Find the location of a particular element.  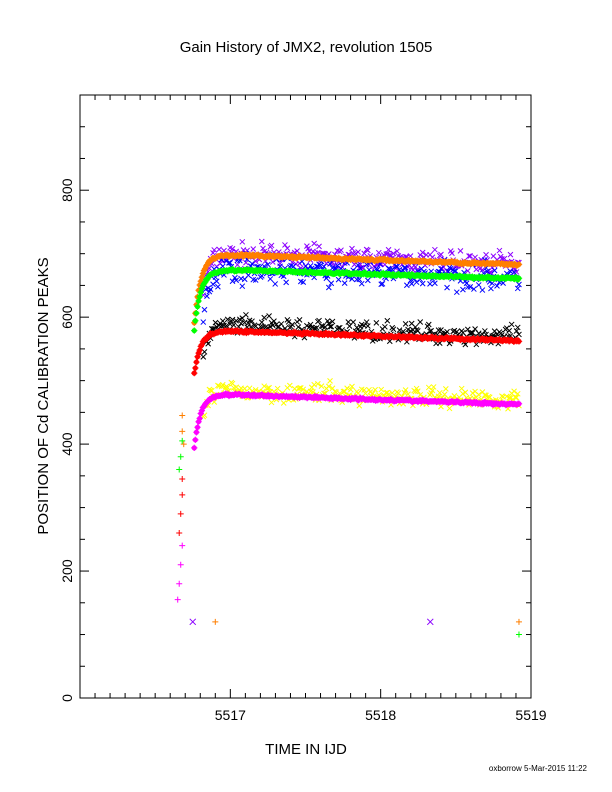

x-tick-labels: 5517 5518 5519 is located at coordinates (381, 715).